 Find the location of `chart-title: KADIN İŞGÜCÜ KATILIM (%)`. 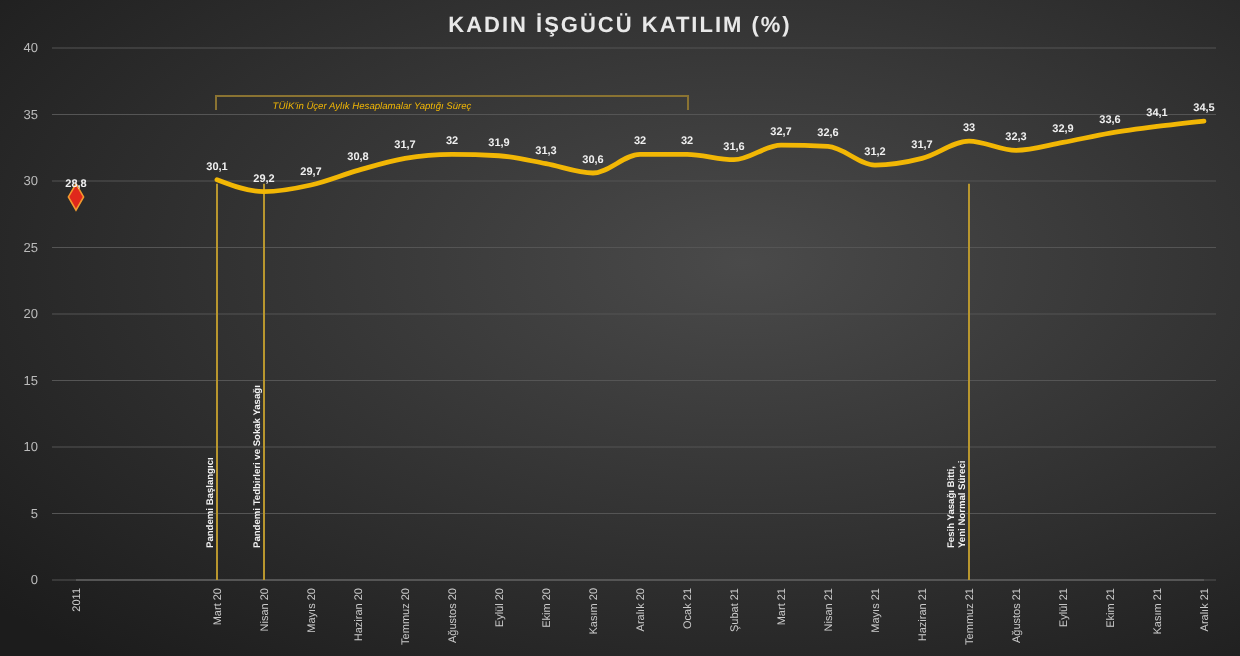

chart-title: KADIN İŞGÜCÜ KATILIM (%) is located at coordinates (620, 25).